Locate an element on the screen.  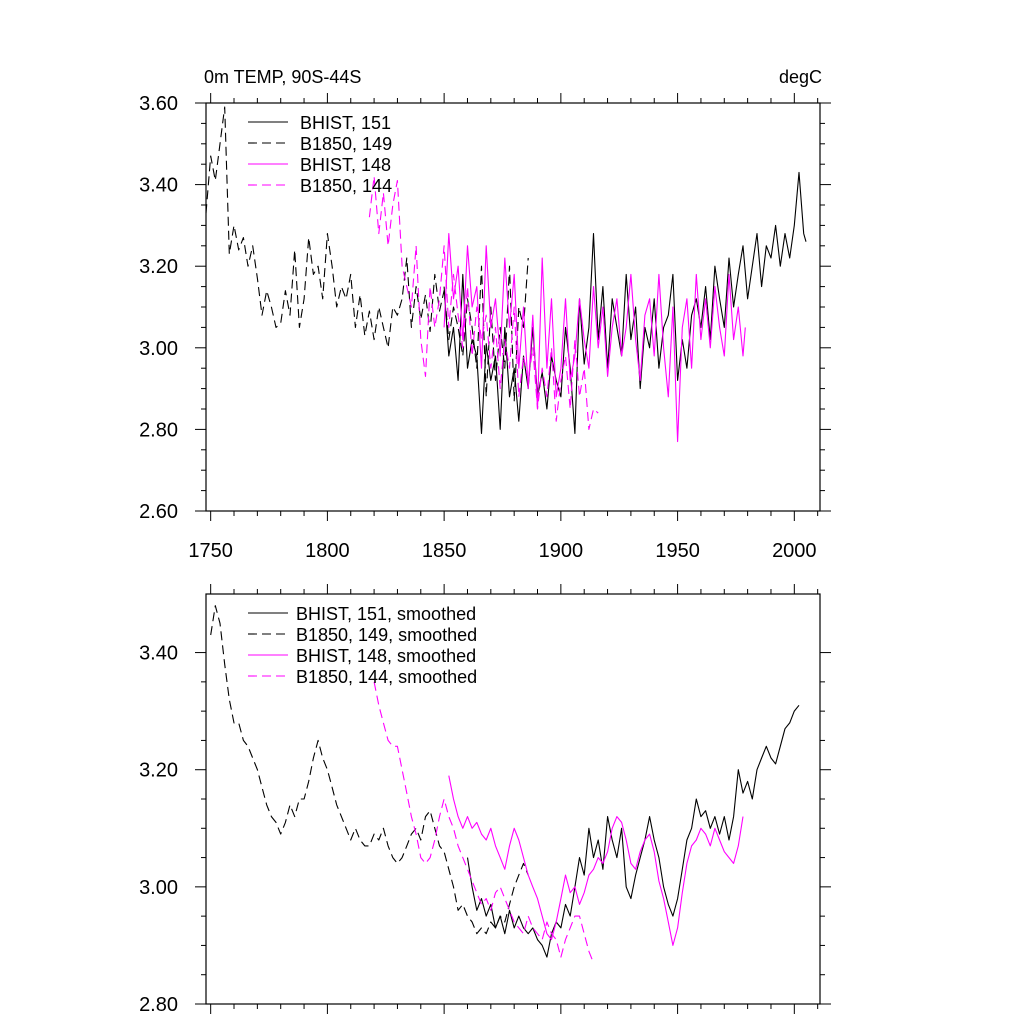
bottom-series-bhist-151-smoothed is located at coordinates (633, 831).